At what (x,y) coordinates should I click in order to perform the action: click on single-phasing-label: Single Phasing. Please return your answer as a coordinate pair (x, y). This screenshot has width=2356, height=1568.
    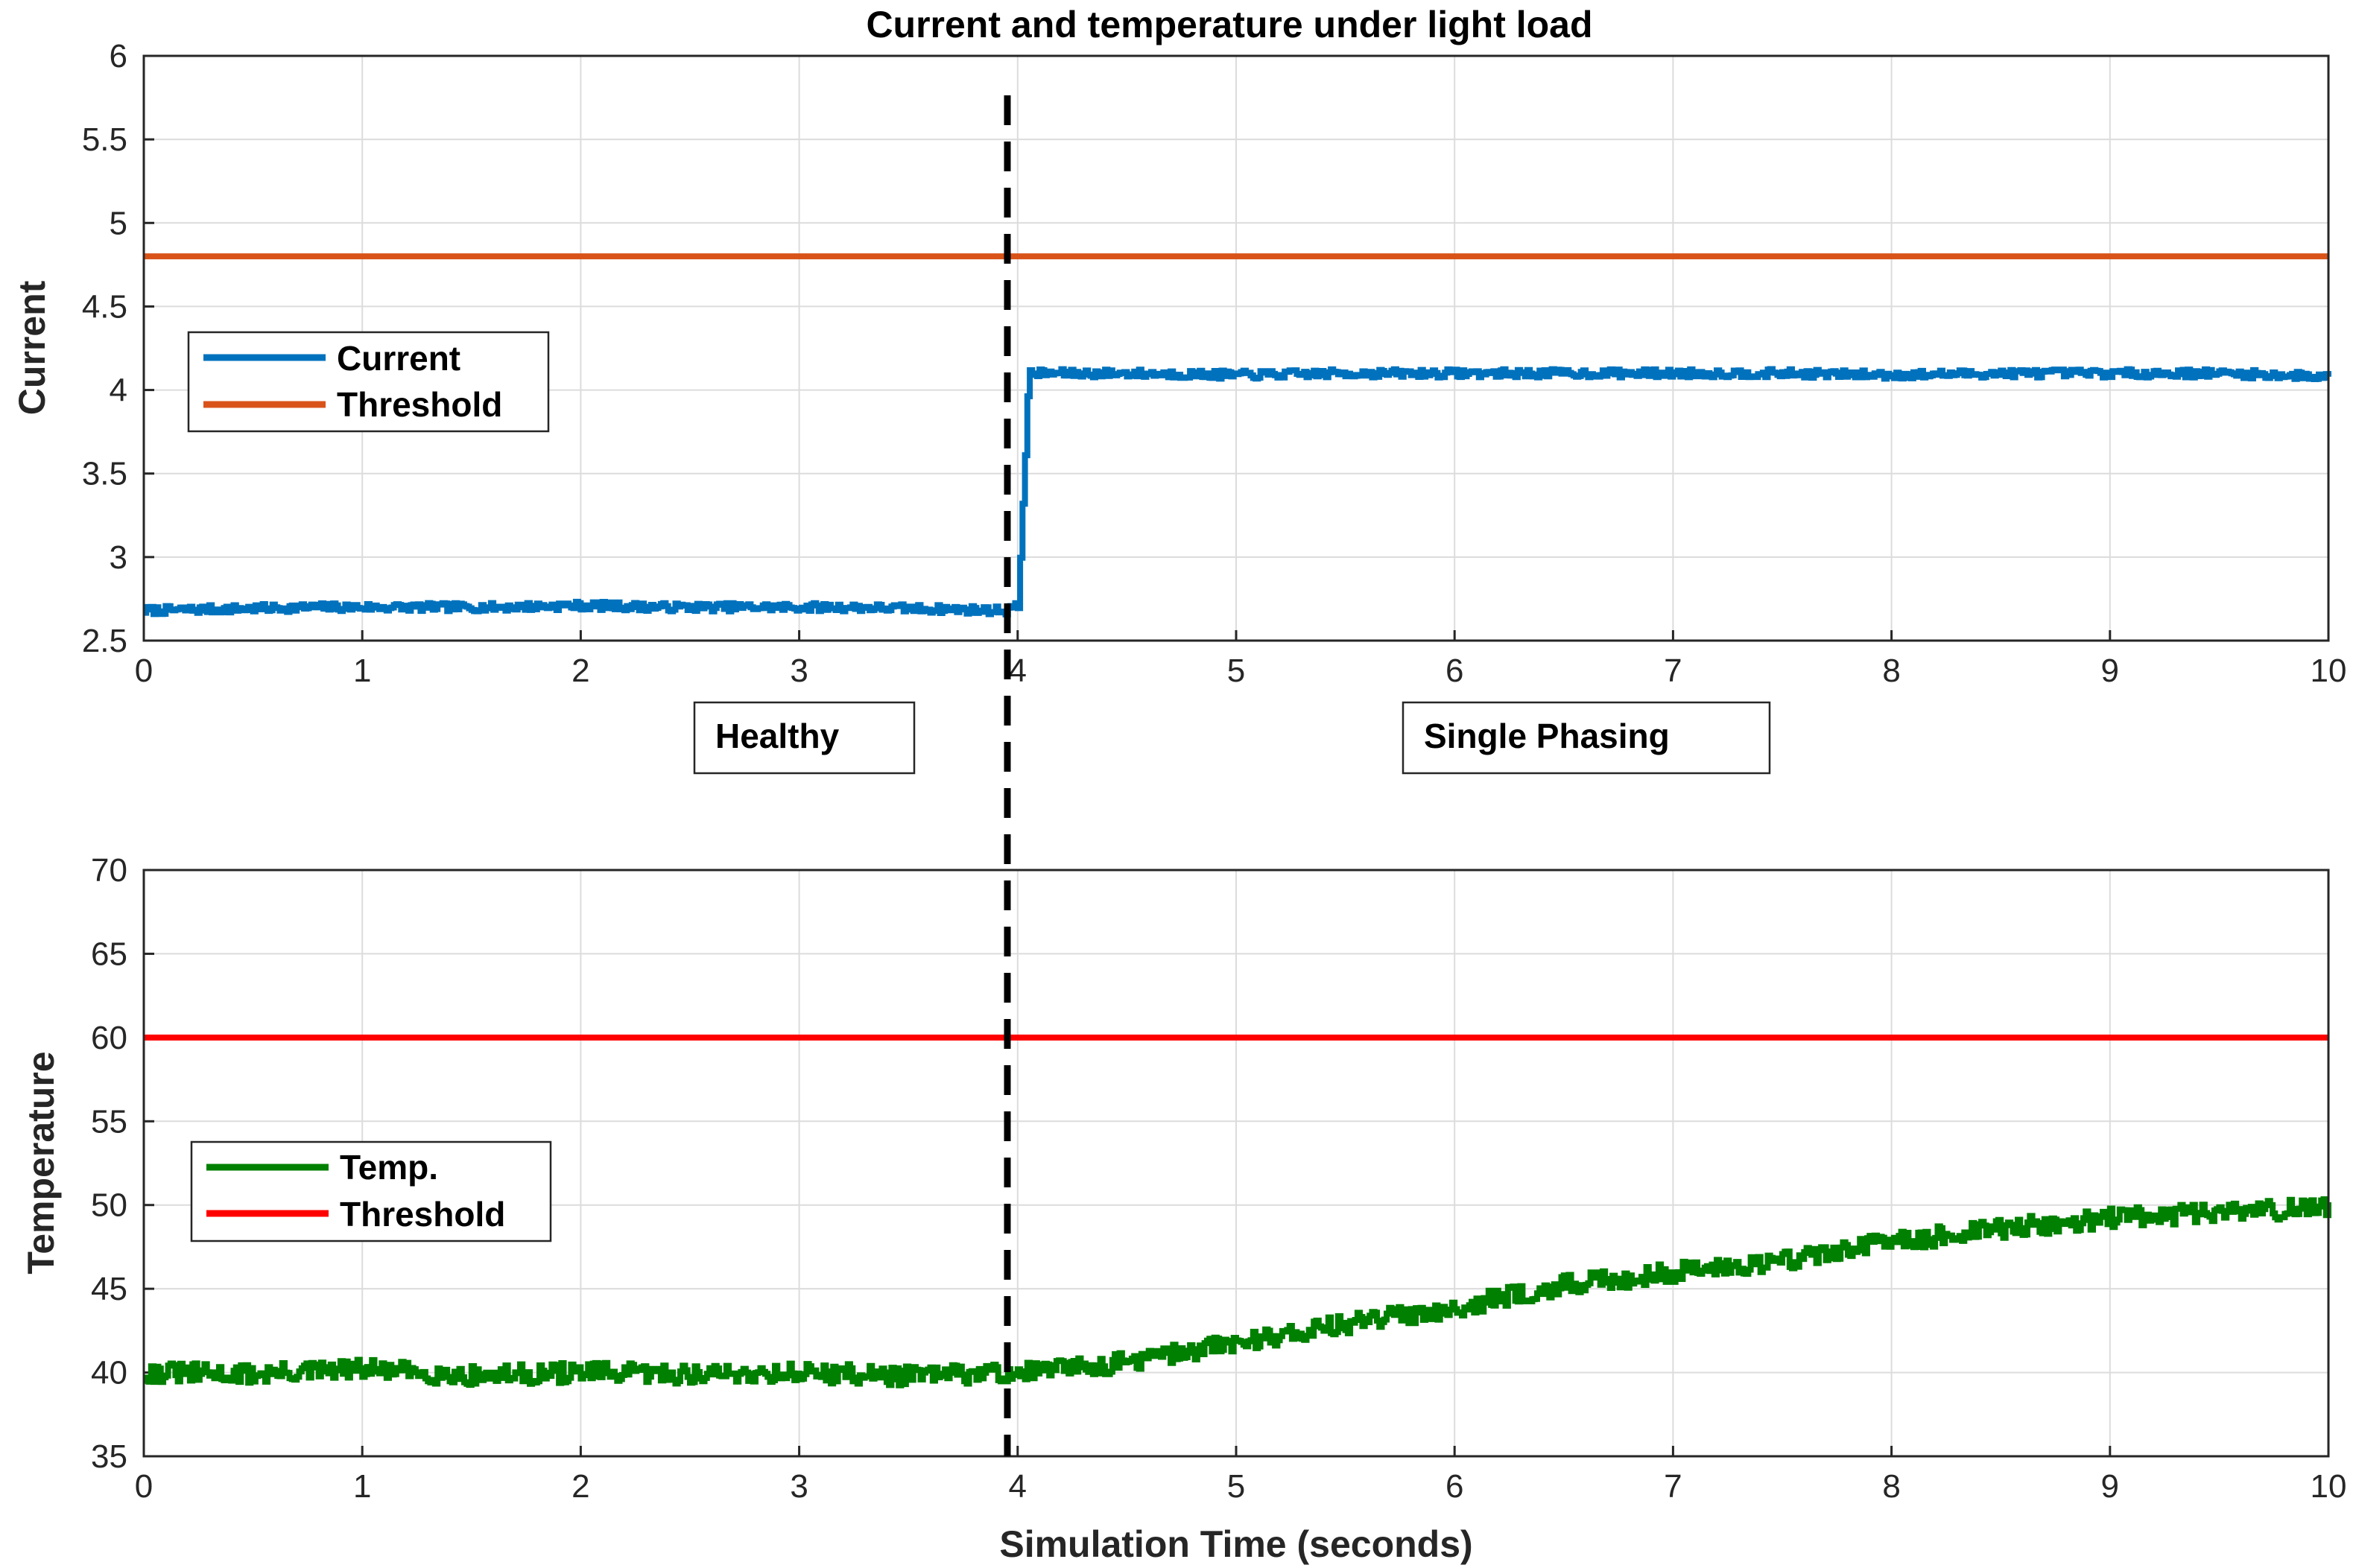
    Looking at the image, I should click on (1547, 736).